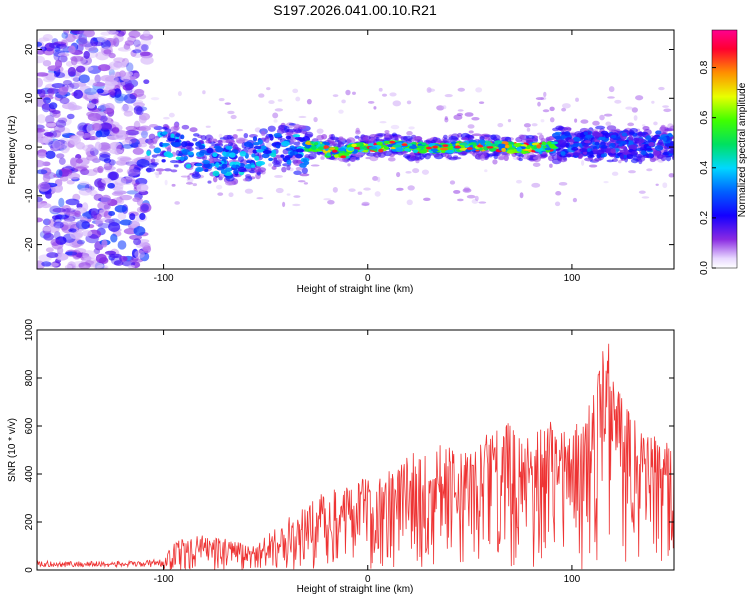  What do you see at coordinates (29, 521) in the screenshot?
I see `y-tick-label: 200` at bounding box center [29, 521].